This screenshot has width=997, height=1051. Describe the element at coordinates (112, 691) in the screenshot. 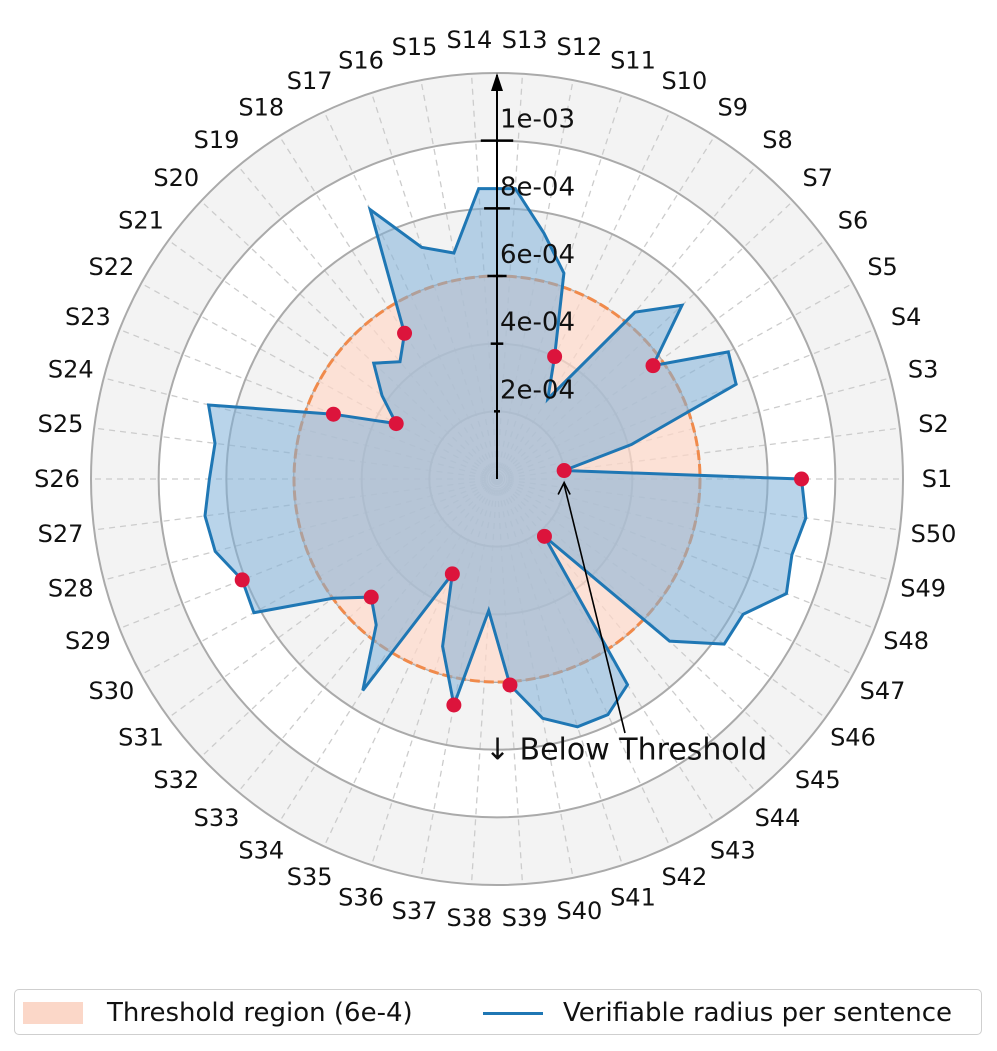

I see `category-label-s30: S30` at that location.